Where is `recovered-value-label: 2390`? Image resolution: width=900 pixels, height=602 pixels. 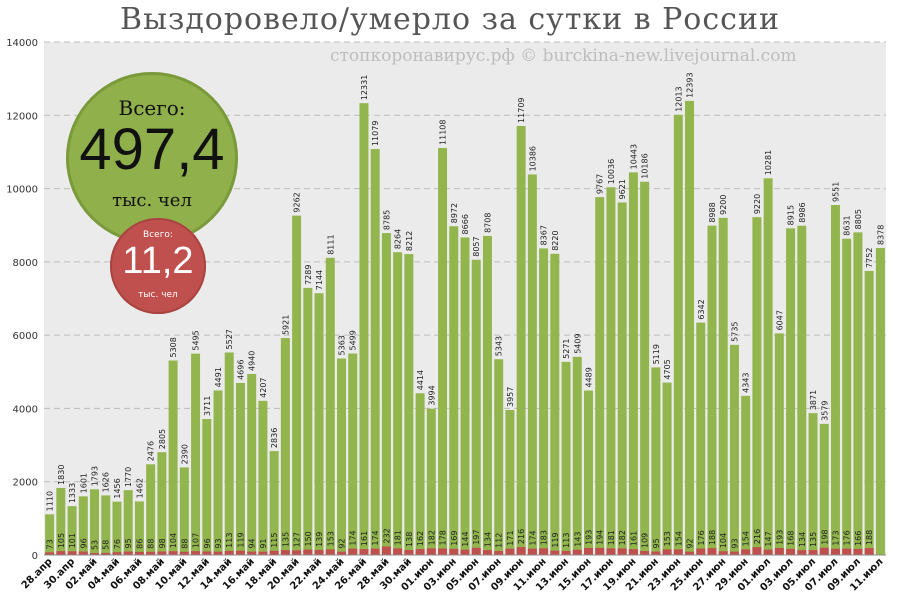 recovered-value-label: 2390 is located at coordinates (184, 454).